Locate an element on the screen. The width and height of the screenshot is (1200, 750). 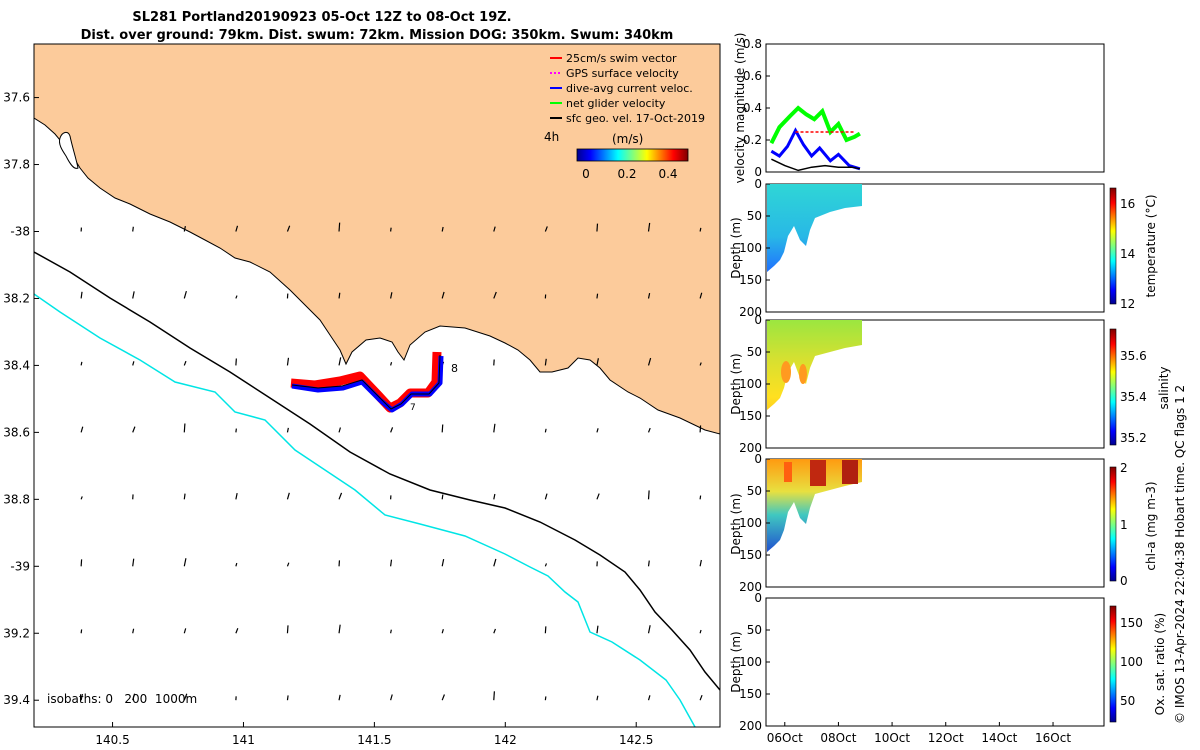
dive-avg-track is located at coordinates (367, 384).